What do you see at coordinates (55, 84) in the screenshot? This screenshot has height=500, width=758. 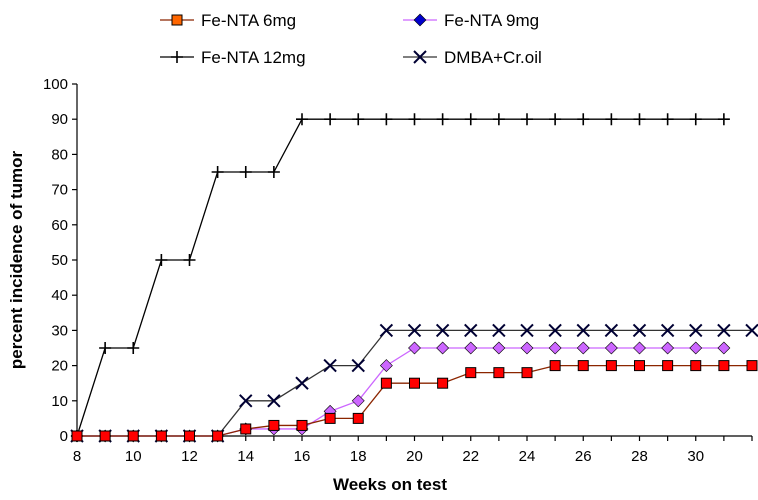 I see `y-tick-label: 100` at bounding box center [55, 84].